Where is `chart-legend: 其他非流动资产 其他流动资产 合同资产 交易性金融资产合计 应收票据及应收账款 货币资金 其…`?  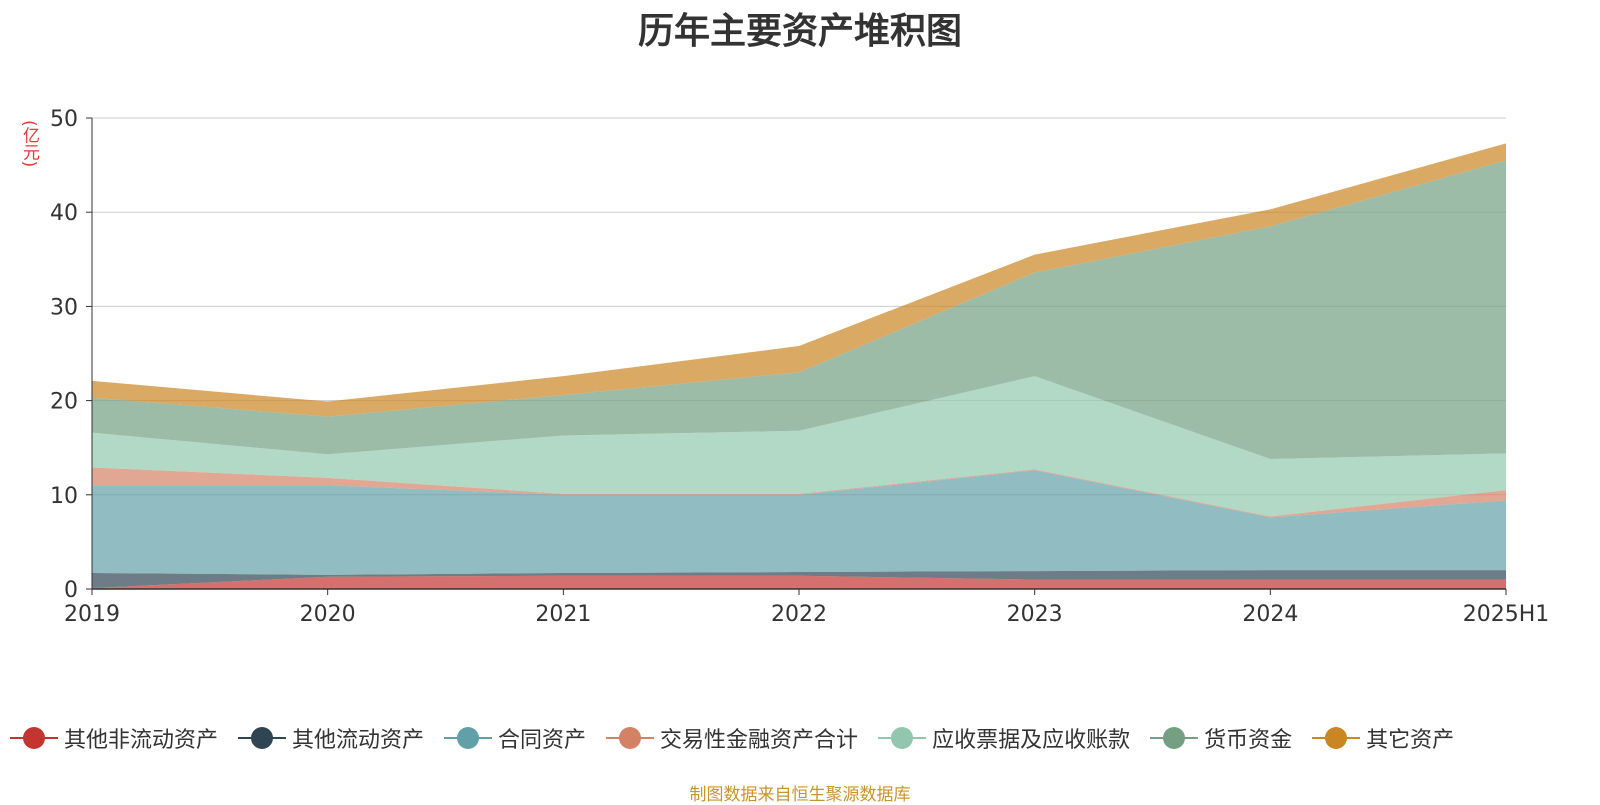 chart-legend: 其他非流动资产 其他流动资产 合同资产 交易性金融资产合计 应收票据及应收账款 货币资金 其… is located at coordinates (805, 738).